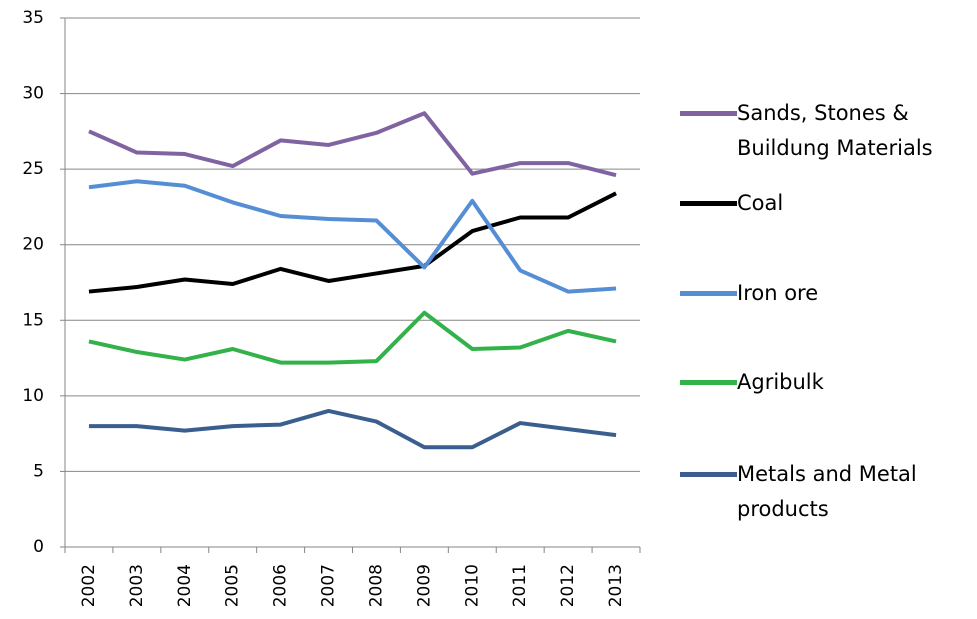 Image resolution: width=977 pixels, height=619 pixels. What do you see at coordinates (33, 94) in the screenshot?
I see `y-tick-label: 30` at bounding box center [33, 94].